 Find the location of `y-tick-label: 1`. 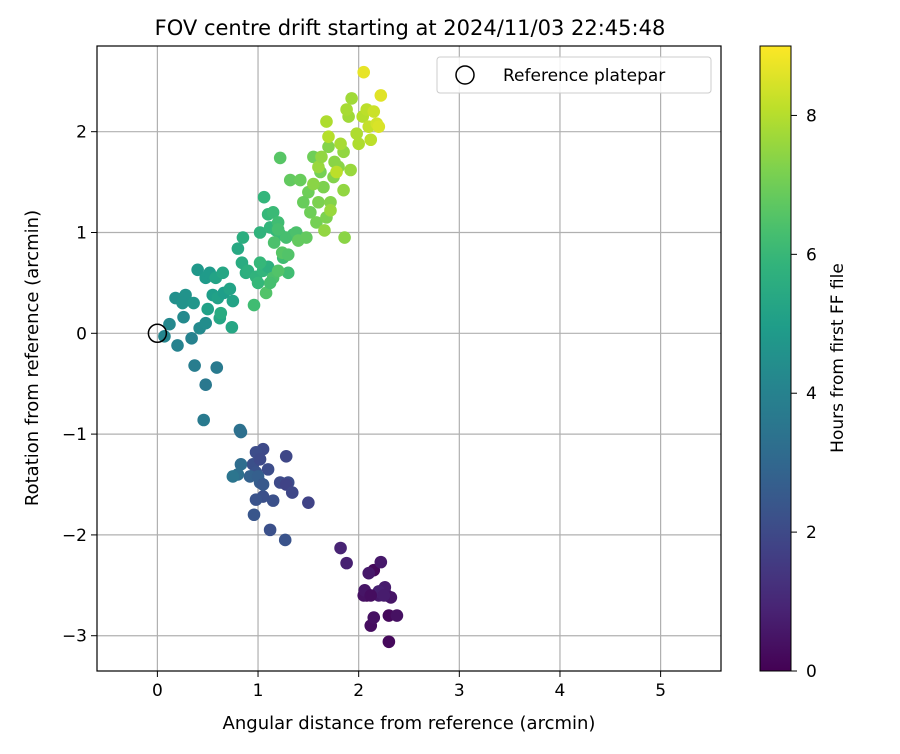

y-tick-label: 1 is located at coordinates (81, 233).